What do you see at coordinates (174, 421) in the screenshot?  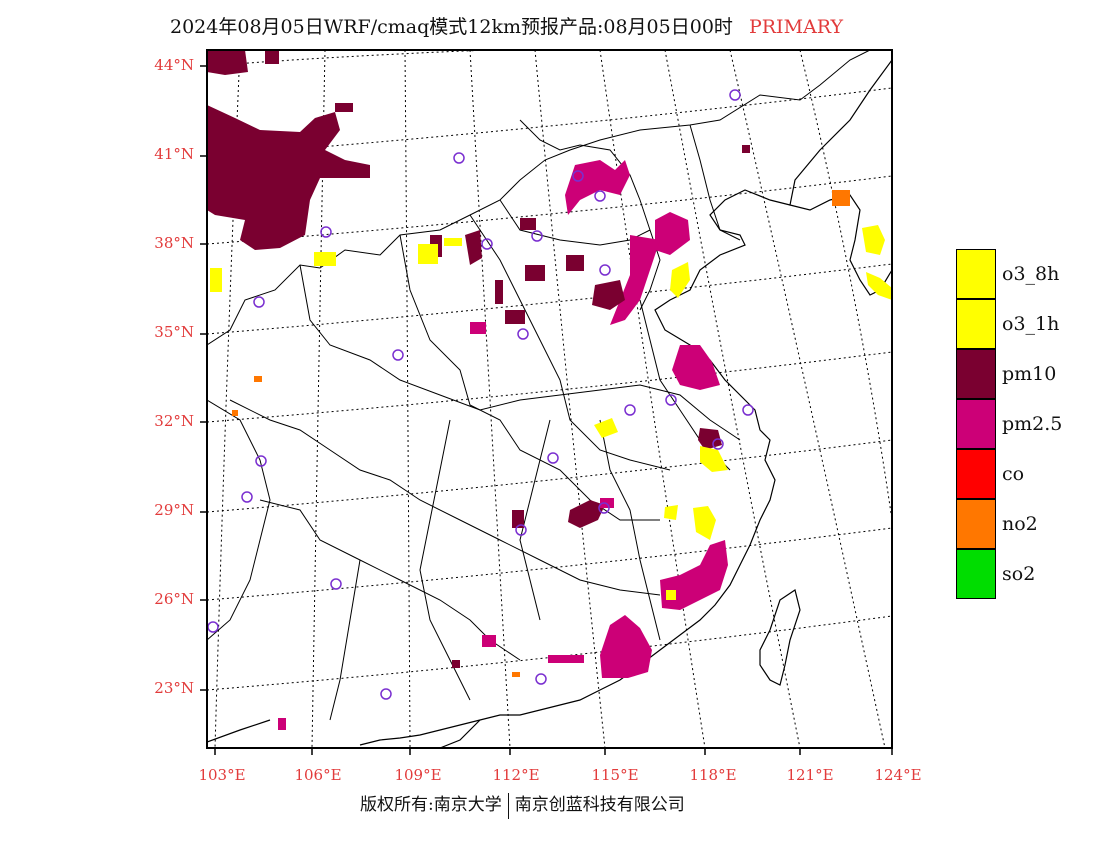 I see `lat-label: 32°N` at bounding box center [174, 421].